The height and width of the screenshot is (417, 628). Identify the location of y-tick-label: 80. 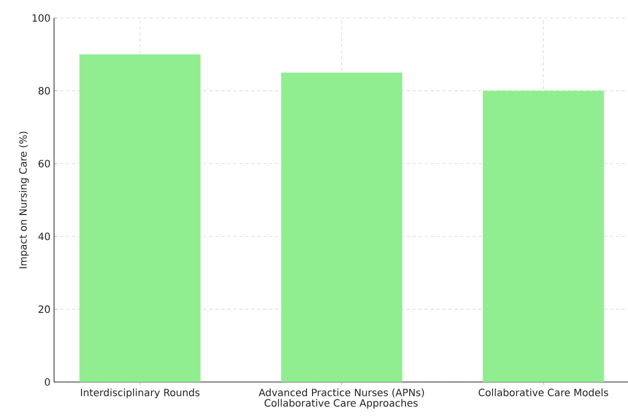
(44, 91).